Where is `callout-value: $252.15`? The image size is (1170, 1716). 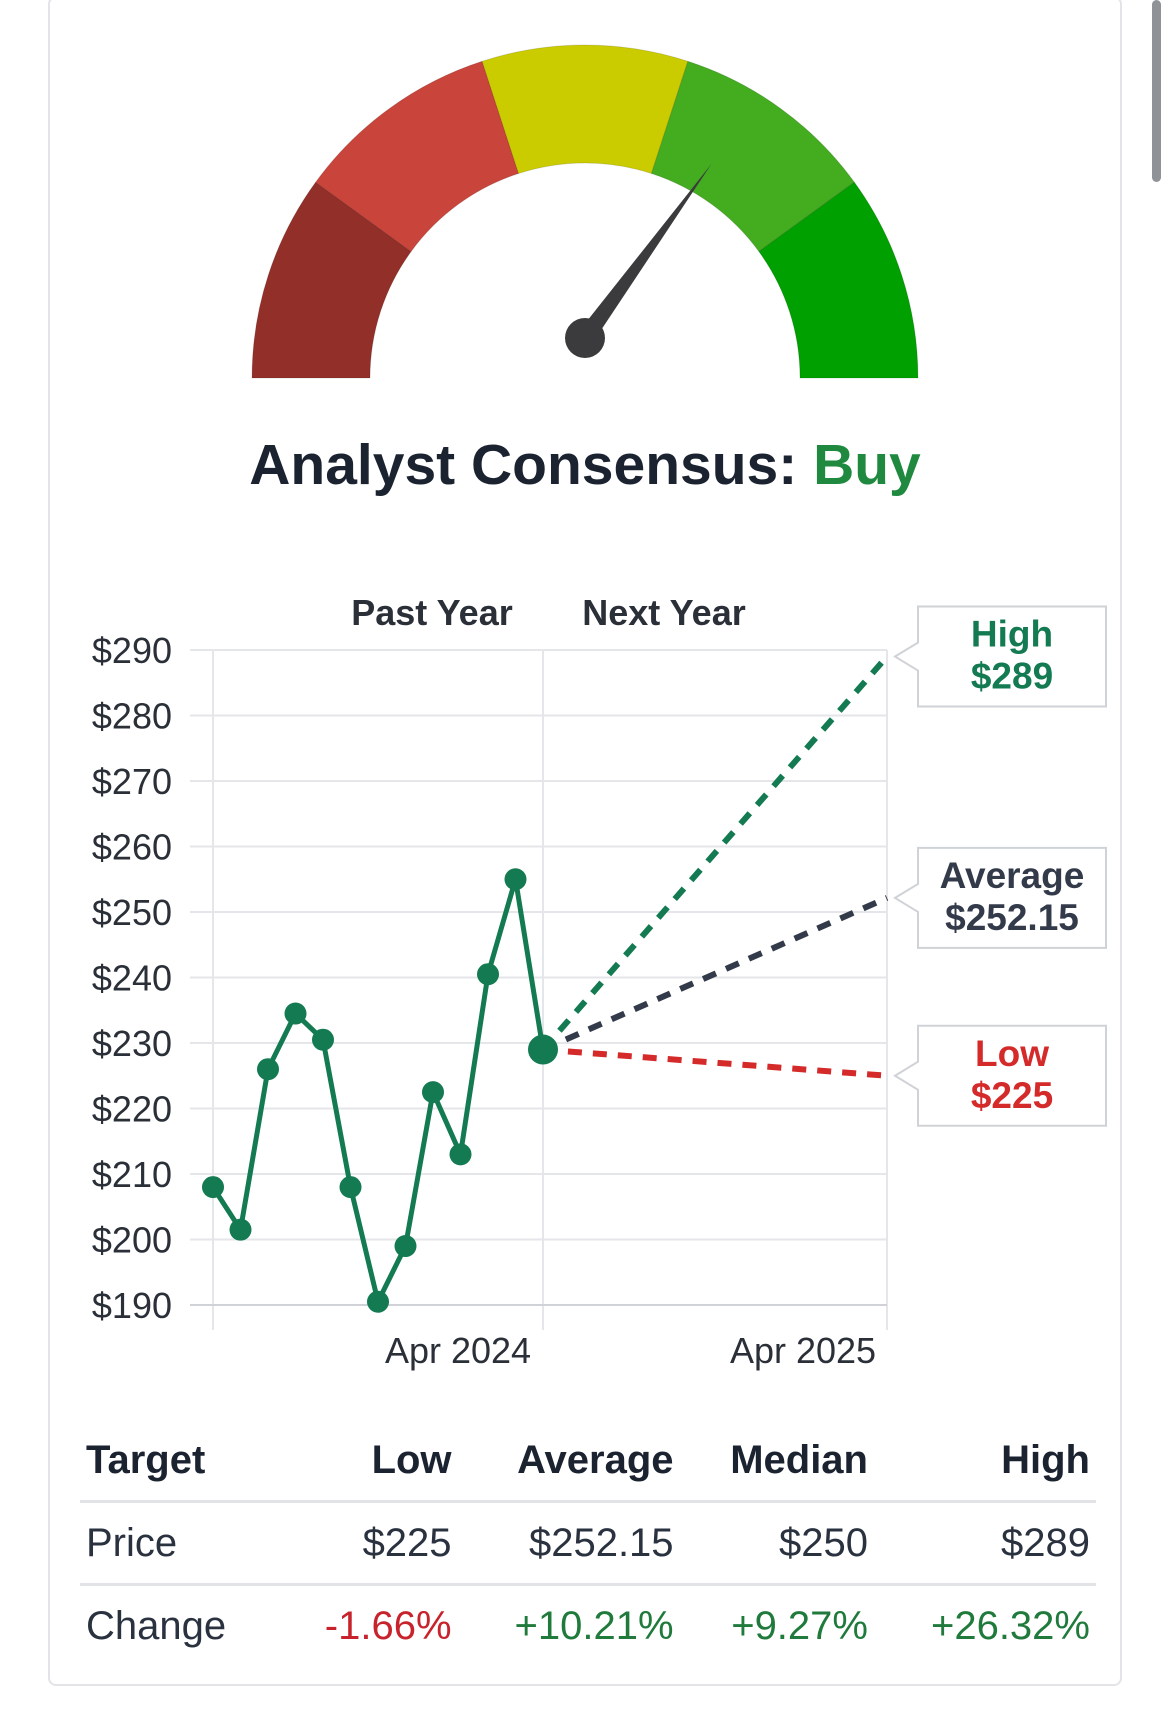 callout-value: $252.15 is located at coordinates (1012, 917).